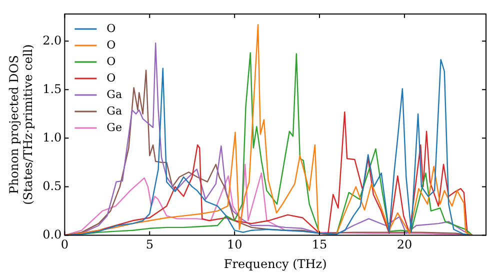 This screenshot has height=280, width=500. I want to click on y-tick-label: 0.5, so click(52, 185).